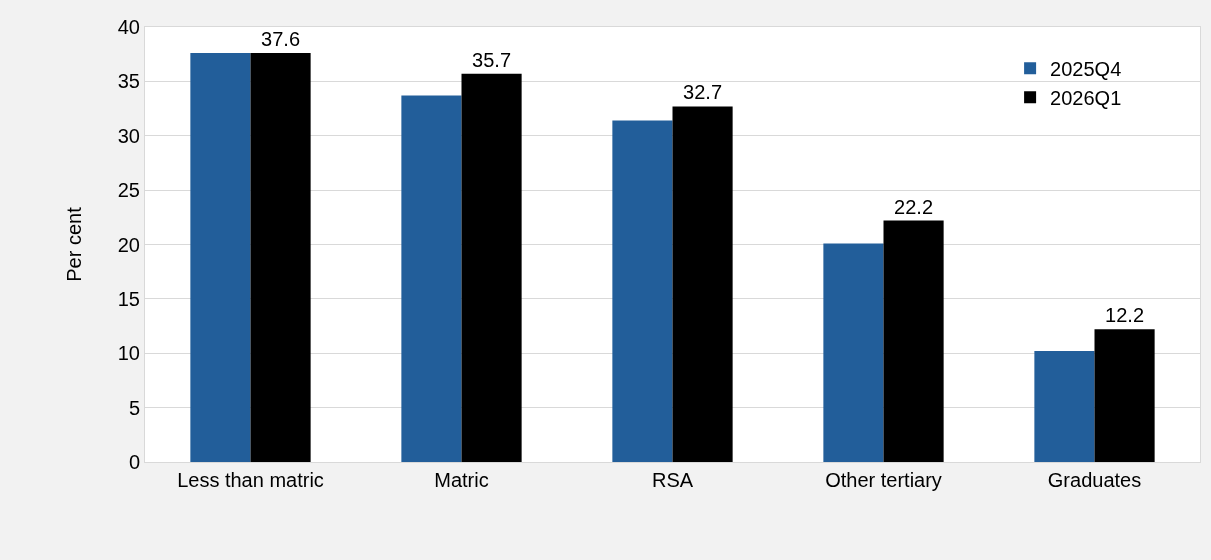 The height and width of the screenshot is (560, 1211). What do you see at coordinates (461, 480) in the screenshot?
I see `x-tick-label: Matric` at bounding box center [461, 480].